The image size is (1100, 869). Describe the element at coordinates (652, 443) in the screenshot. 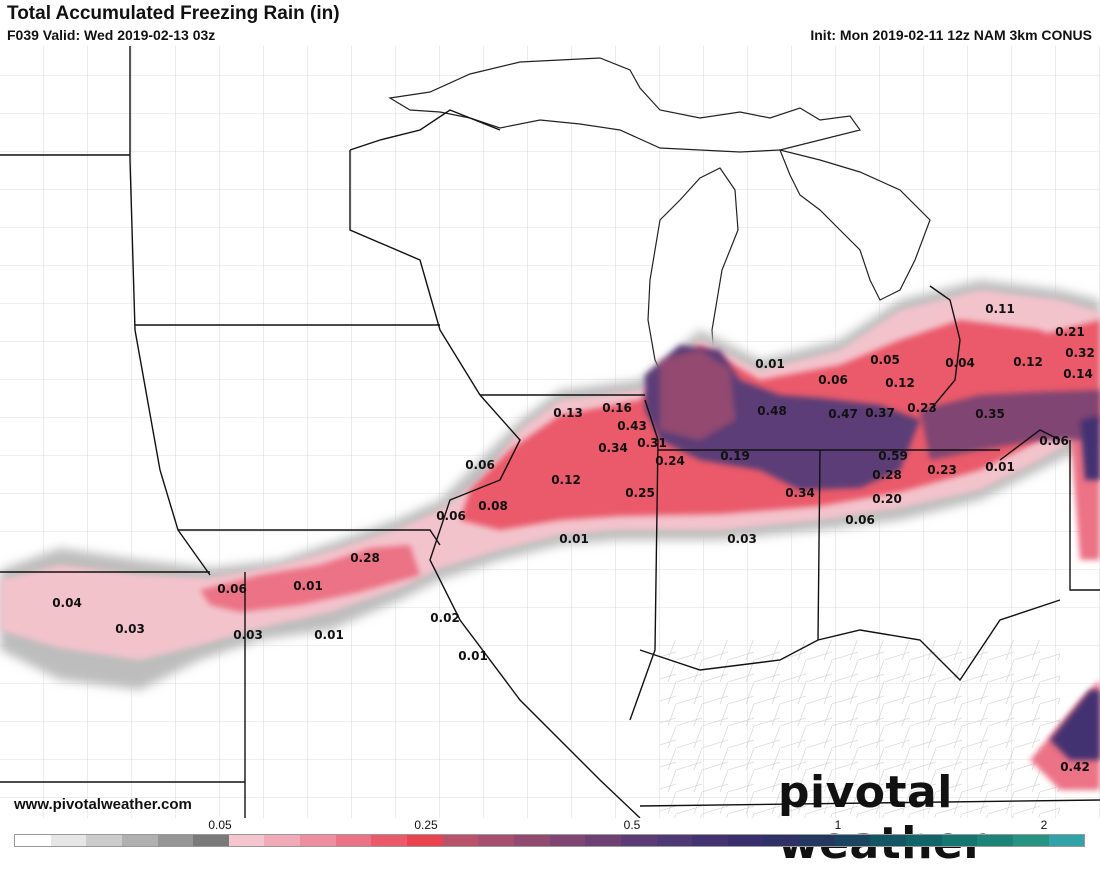

I see `value-label: 0.31` at that location.